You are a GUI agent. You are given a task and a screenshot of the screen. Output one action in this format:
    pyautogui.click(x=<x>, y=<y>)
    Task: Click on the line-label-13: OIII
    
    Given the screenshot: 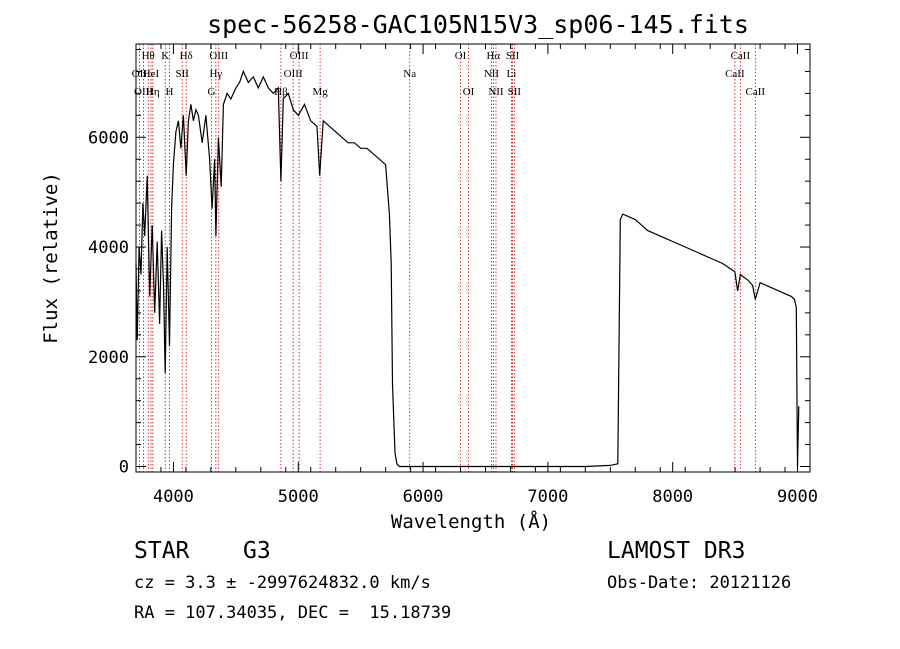 What is the action you would take?
    pyautogui.click(x=293, y=74)
    